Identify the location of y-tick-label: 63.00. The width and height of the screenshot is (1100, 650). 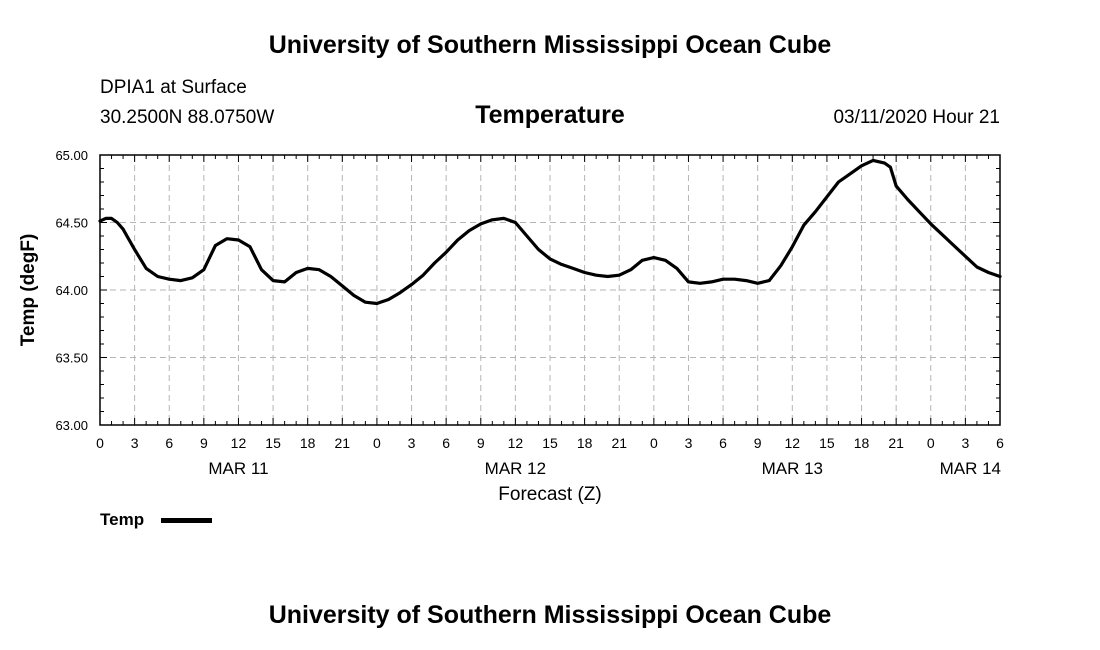
(71, 425).